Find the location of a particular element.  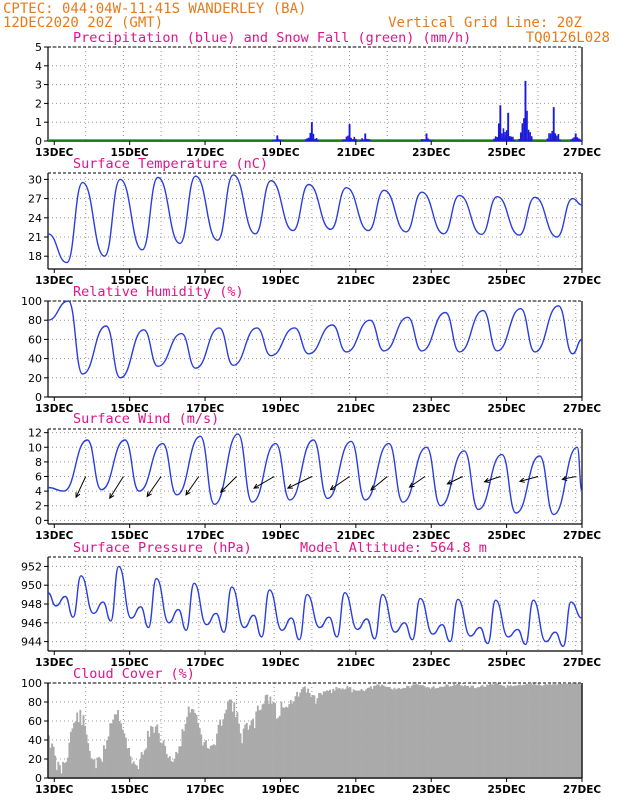

temp-ytick-label: 18 is located at coordinates (35, 256).